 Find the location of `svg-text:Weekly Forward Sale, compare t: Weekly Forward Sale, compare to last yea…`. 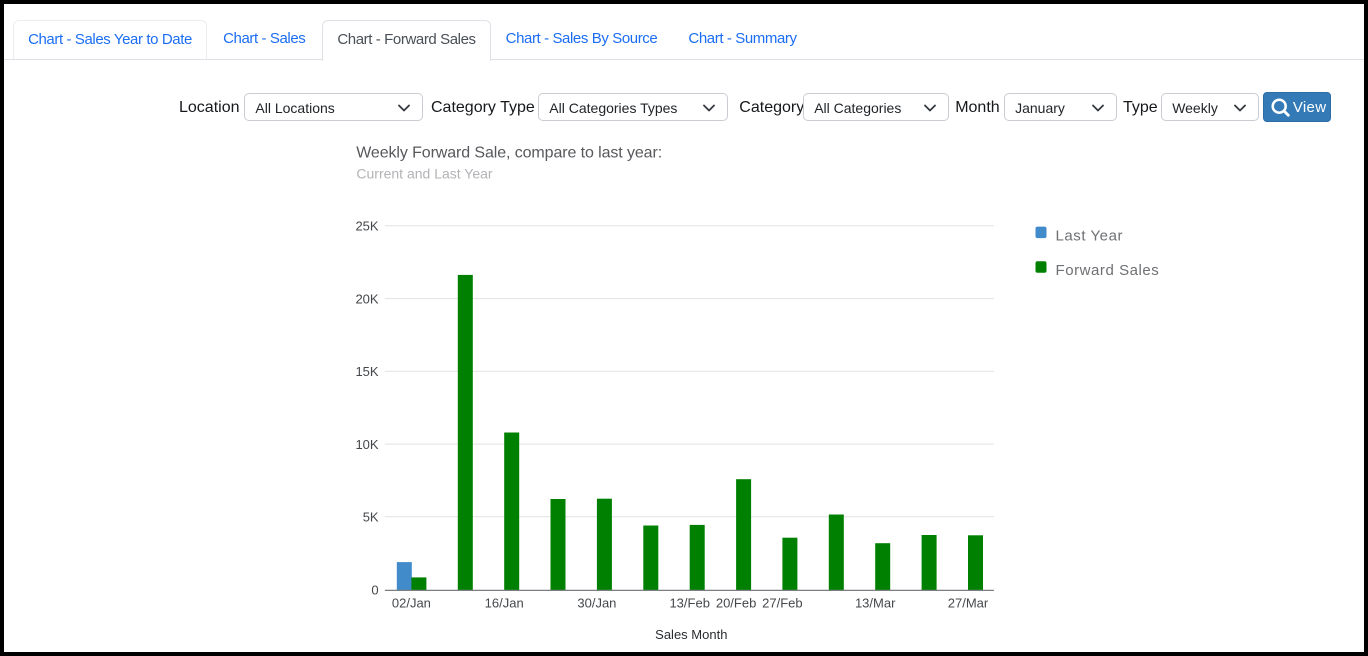

svg-text:Weekly Forward Sale, compare t: Weekly Forward Sale, compare to last yea… is located at coordinates (509, 153).